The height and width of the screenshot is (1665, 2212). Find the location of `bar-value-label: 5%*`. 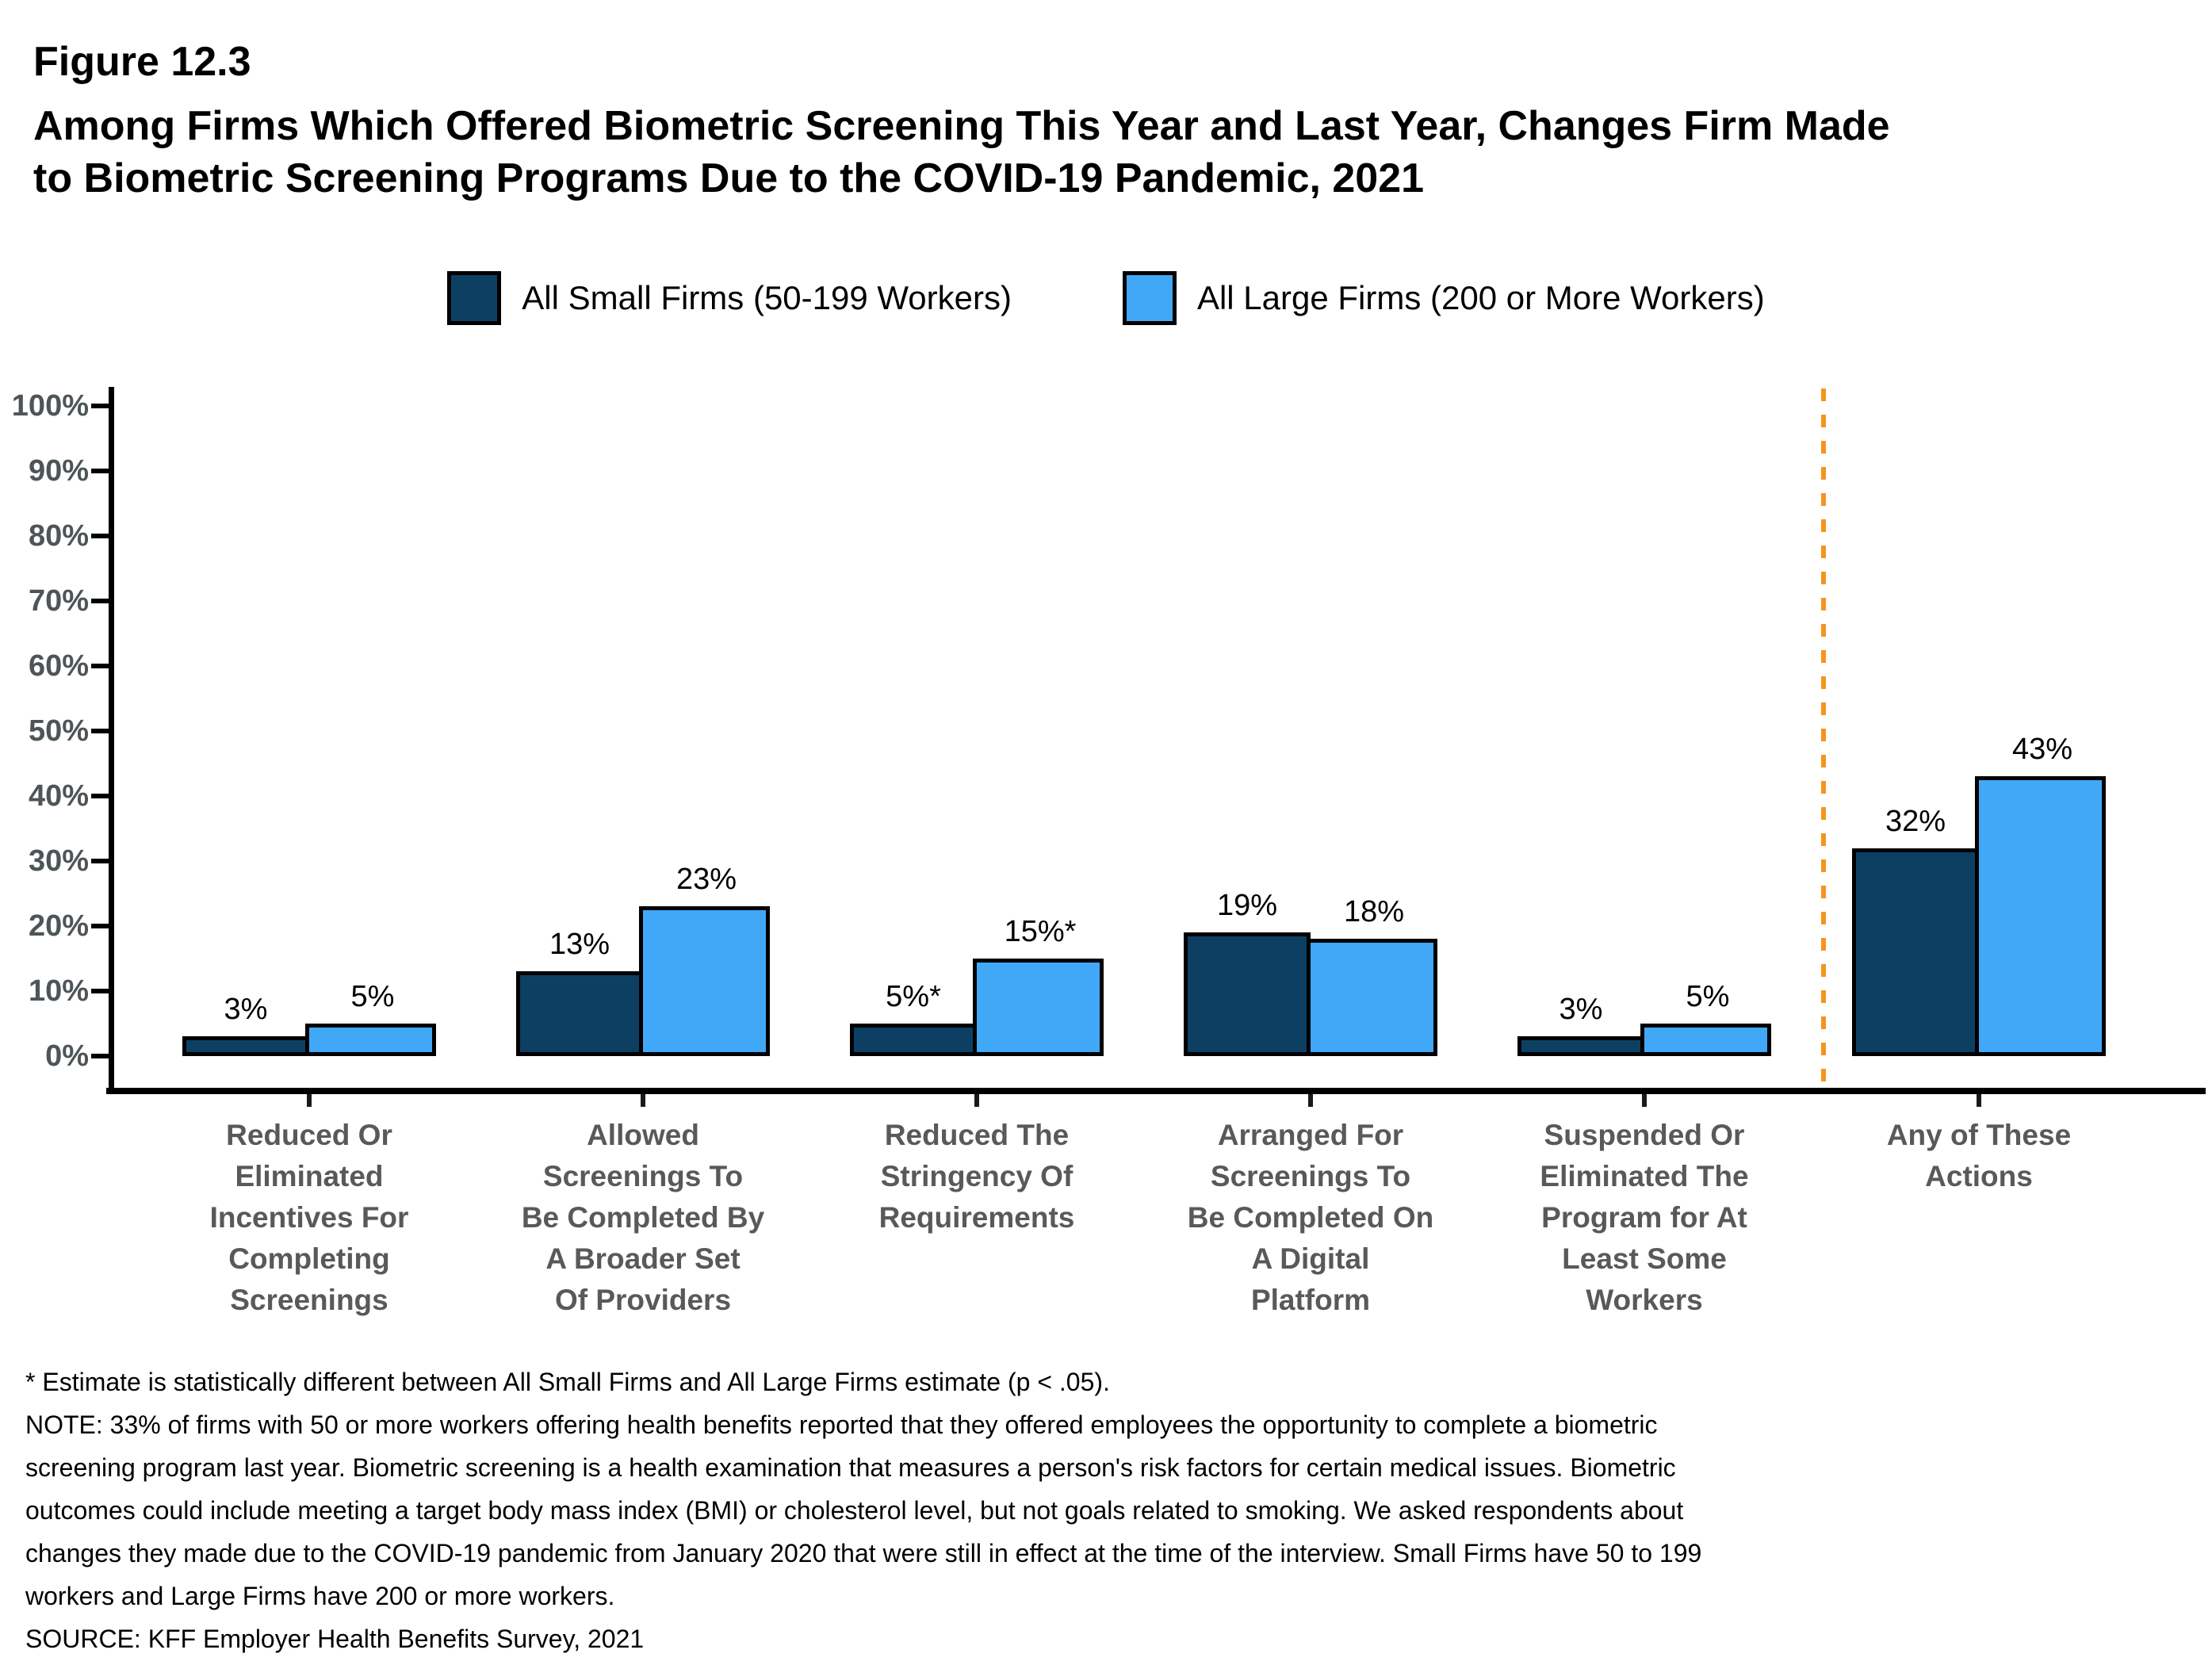

bar-value-label: 5%* is located at coordinates (913, 996).